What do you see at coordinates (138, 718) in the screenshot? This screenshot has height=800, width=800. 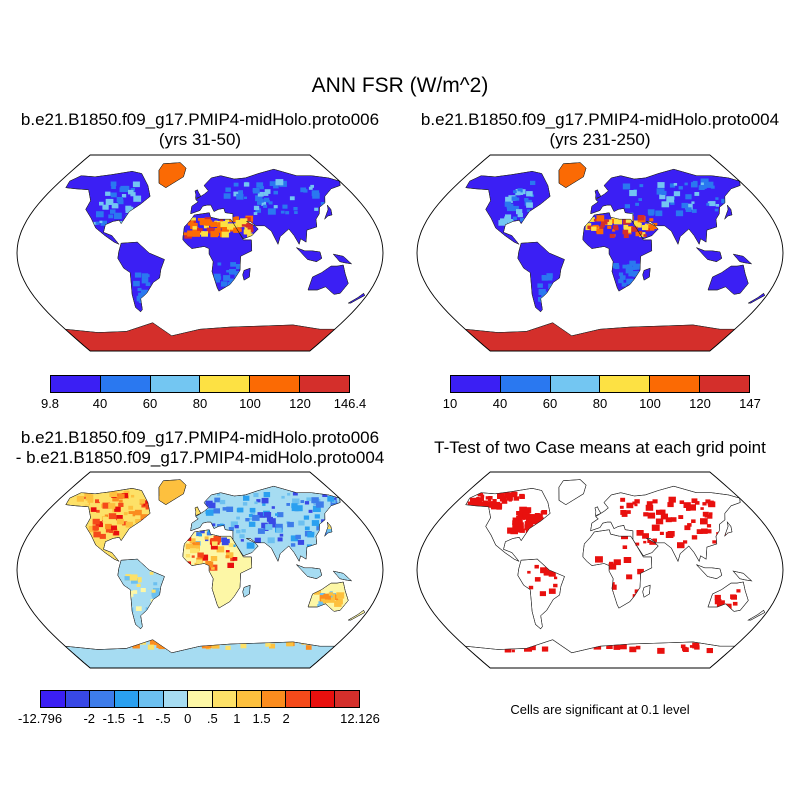 I see `colorbar-tick-label: -1` at bounding box center [138, 718].